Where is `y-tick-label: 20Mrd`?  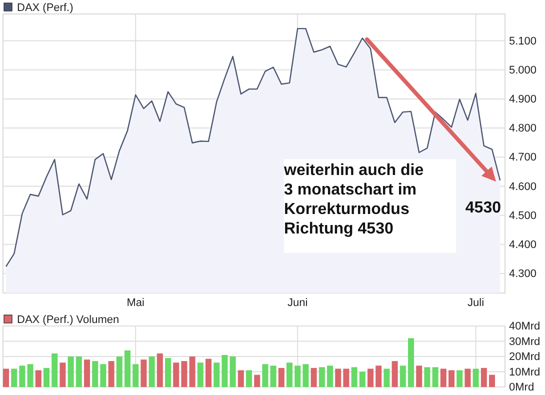 y-tick-label: 20Mrd is located at coordinates (524, 357).